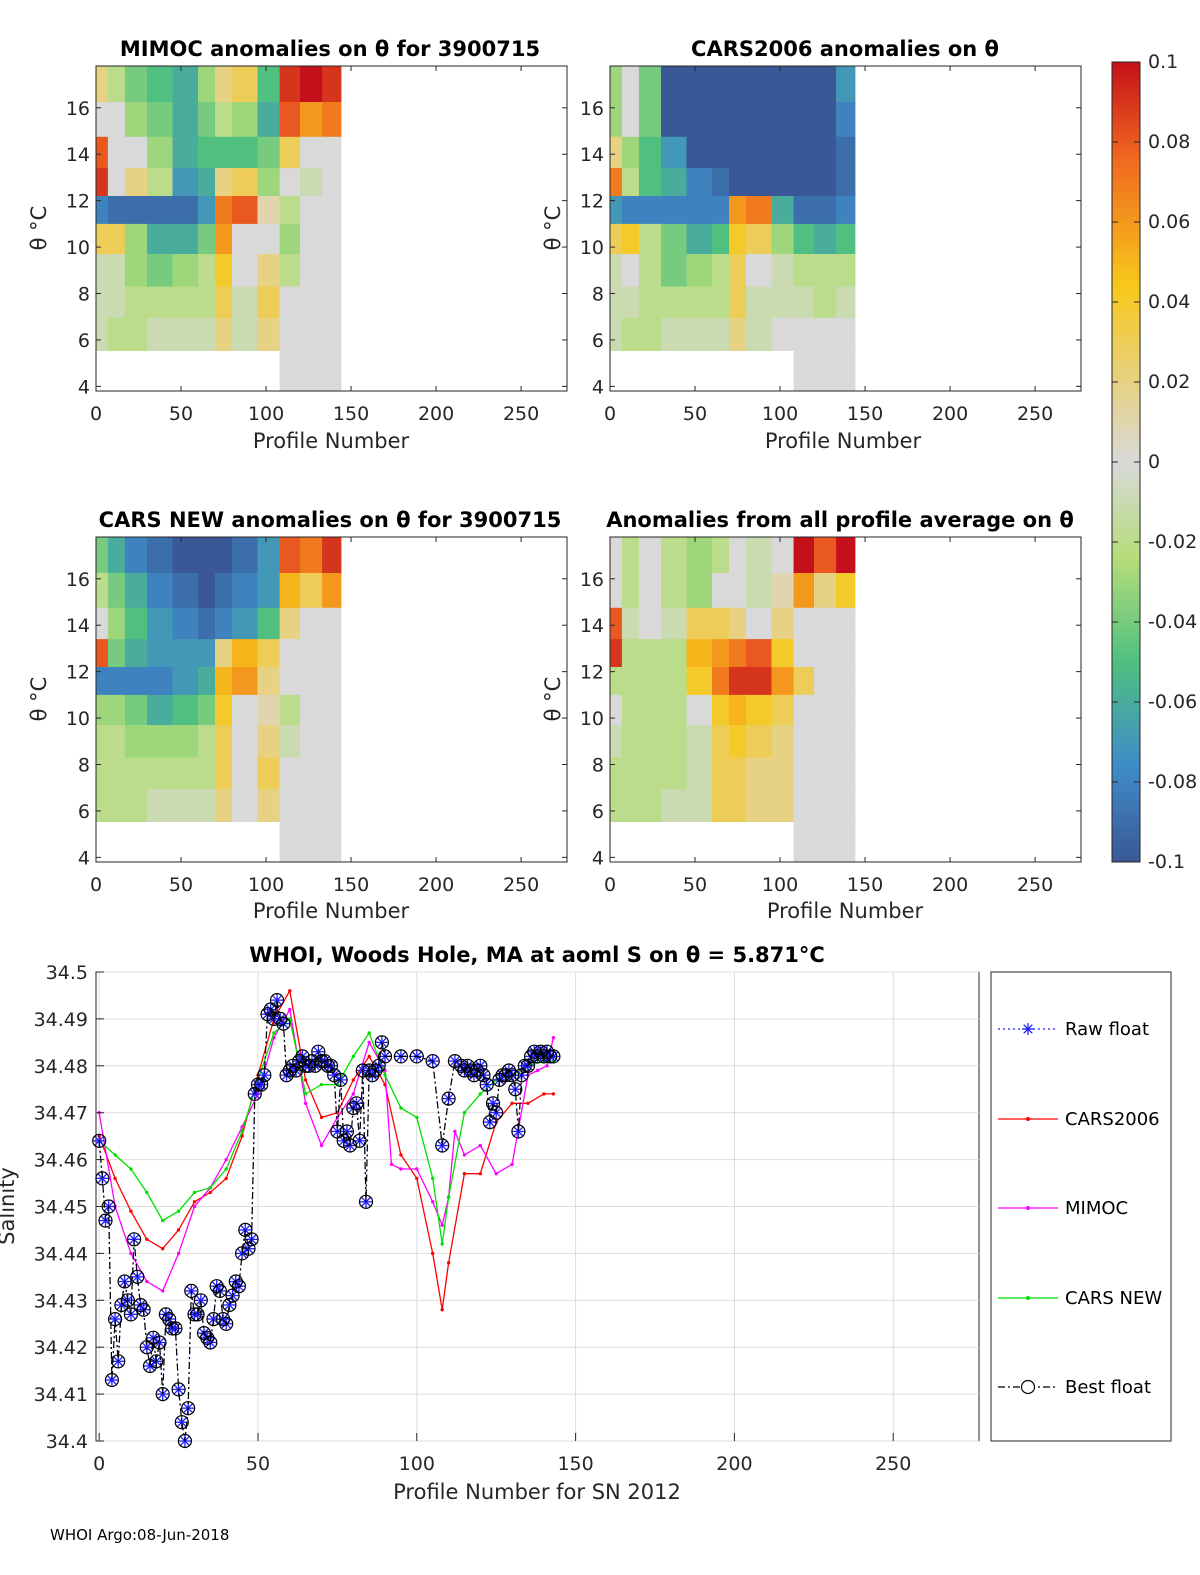 Image resolution: width=1200 pixels, height=1575 pixels. What do you see at coordinates (1107, 1029) in the screenshot?
I see `legend-label-raw-float: Raw float` at bounding box center [1107, 1029].